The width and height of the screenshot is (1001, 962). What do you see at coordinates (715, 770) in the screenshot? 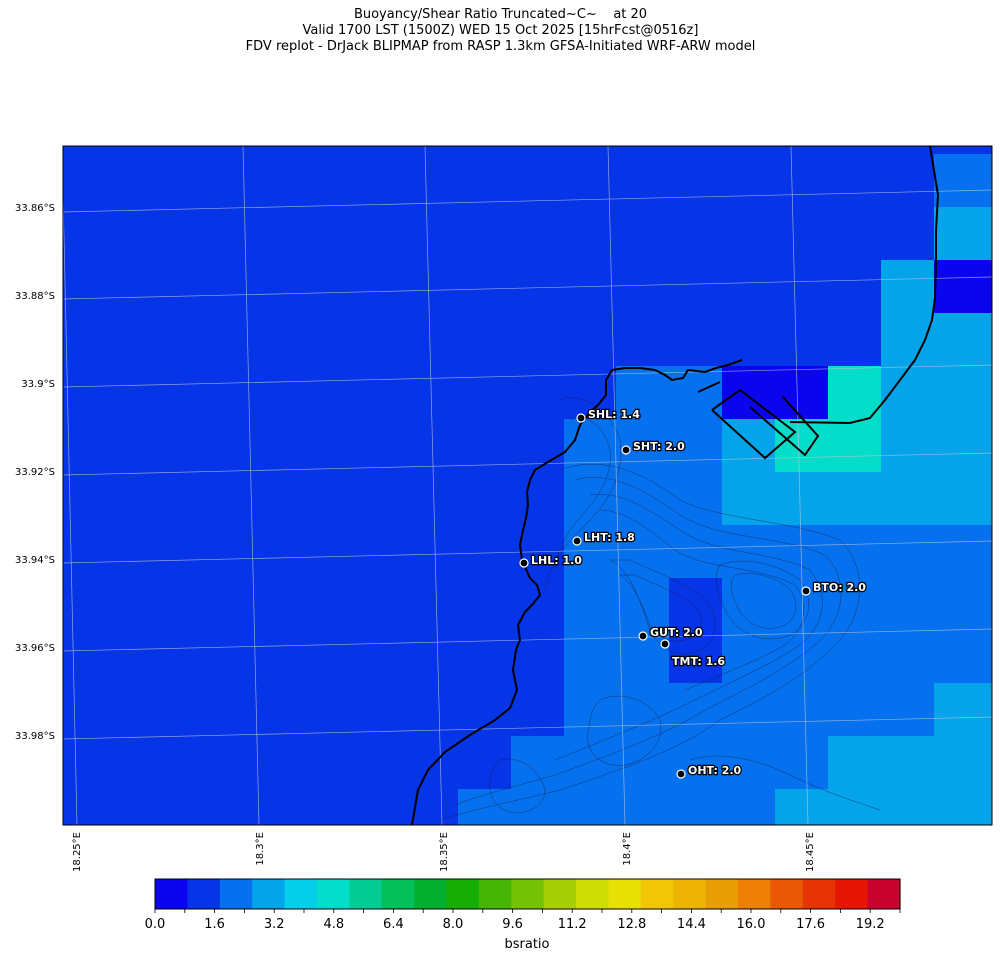
I see `station-label: OHT: 2.0` at bounding box center [715, 770].